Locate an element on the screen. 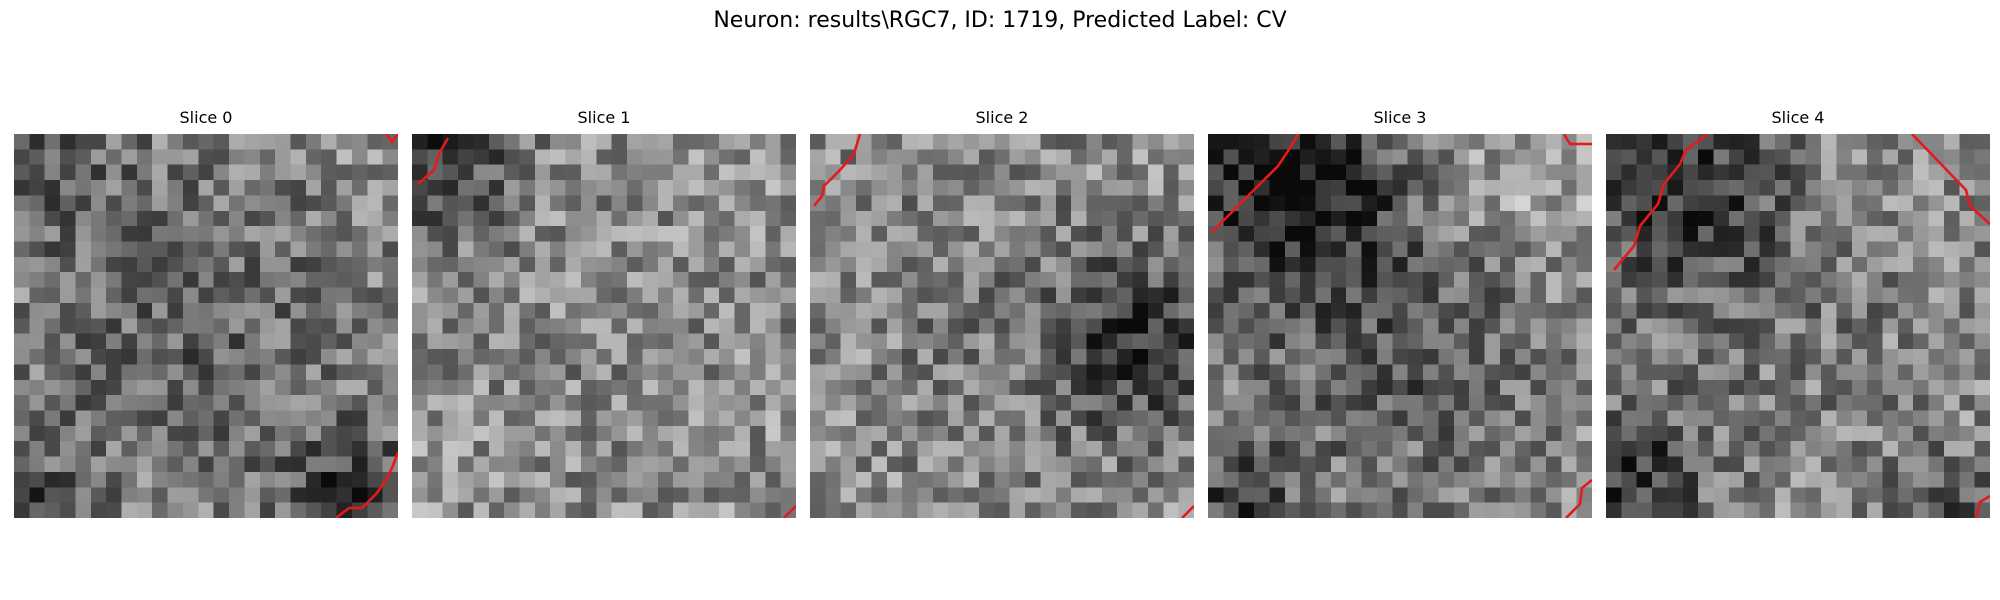 The width and height of the screenshot is (2000, 600). slice-title: Slice 3 is located at coordinates (1400, 117).